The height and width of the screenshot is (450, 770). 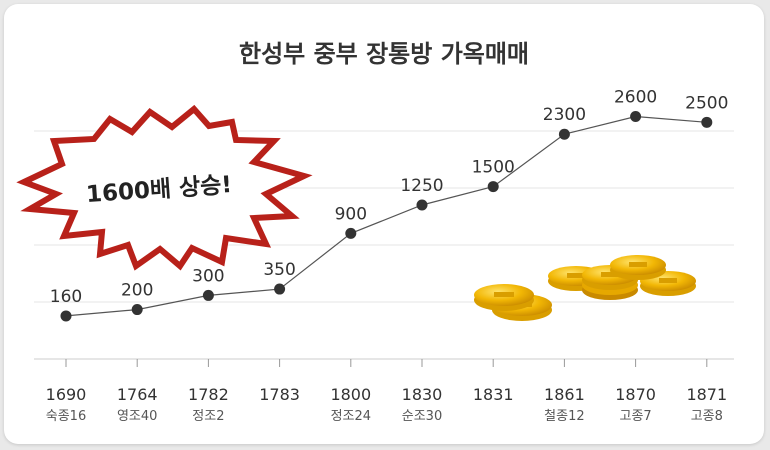 What do you see at coordinates (351, 416) in the screenshot?
I see `x-sublabel: 정조24` at bounding box center [351, 416].